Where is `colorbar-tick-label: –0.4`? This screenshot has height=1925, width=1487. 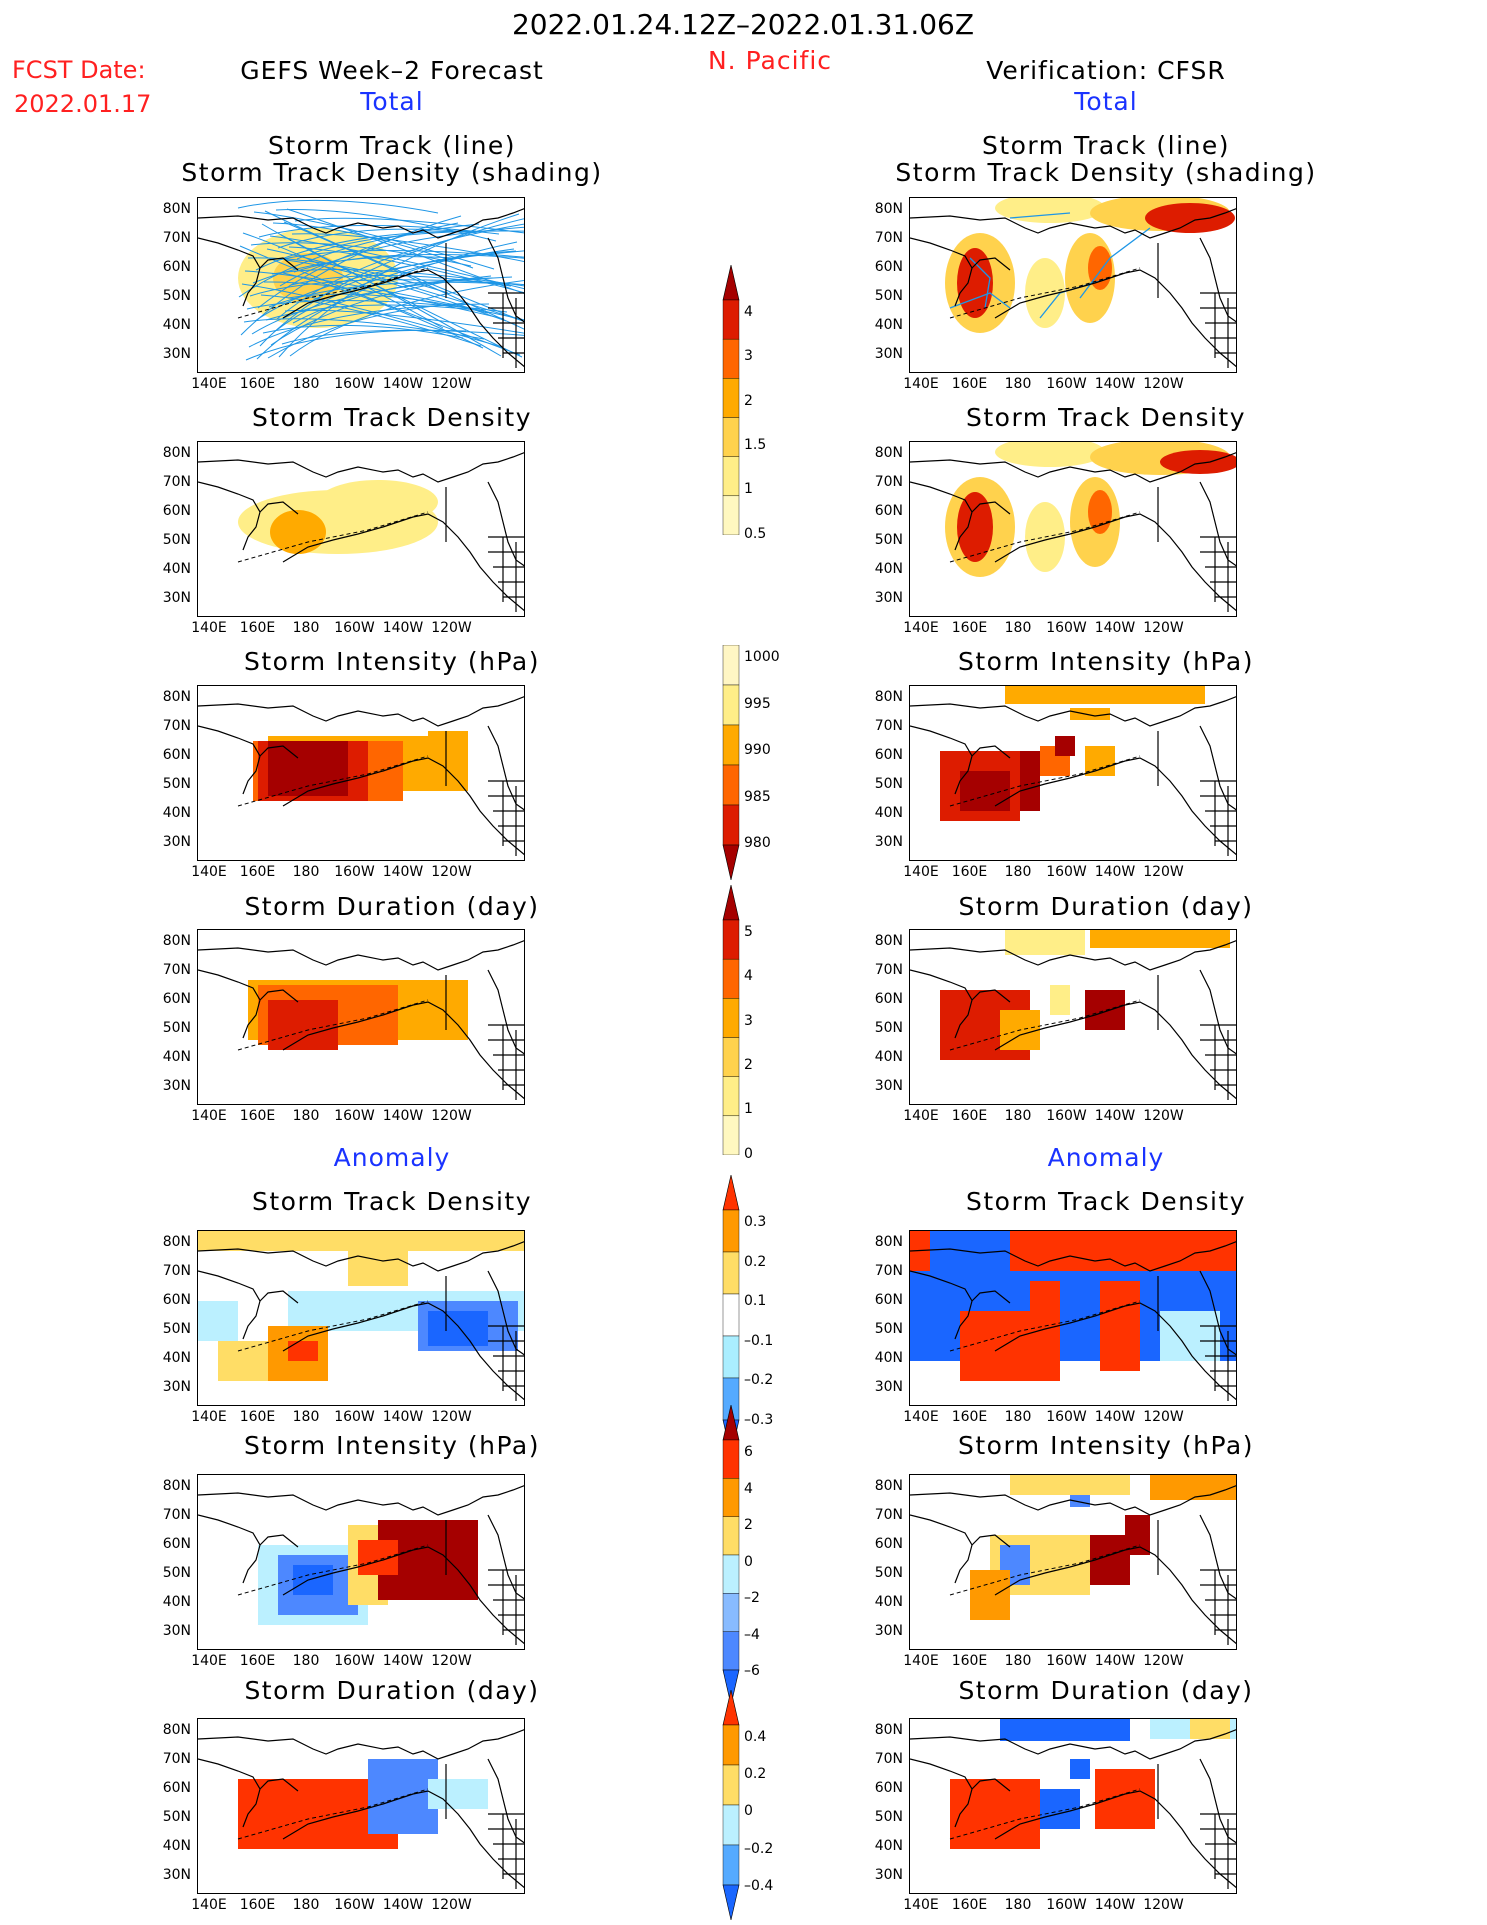 colorbar-tick-label: –0.4 is located at coordinates (759, 1885).